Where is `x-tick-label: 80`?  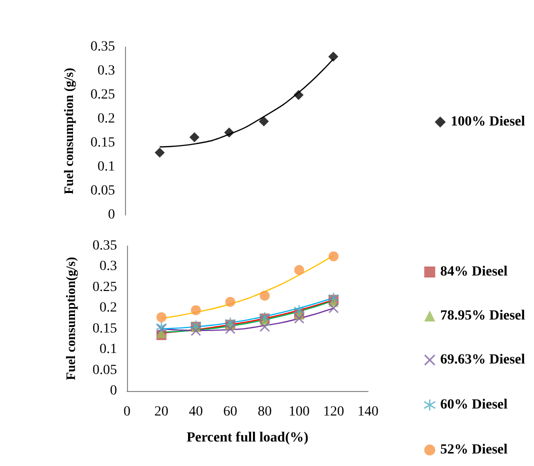
x-tick-label: 80 is located at coordinates (265, 412).